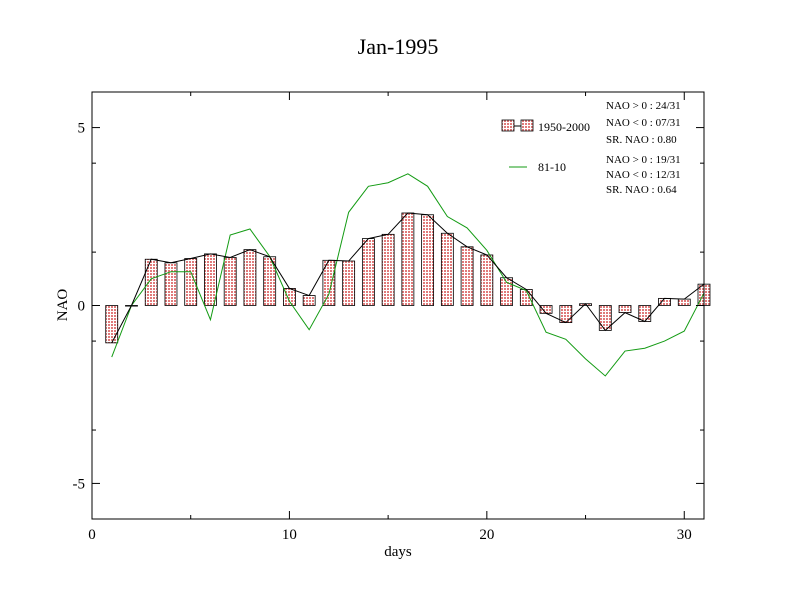 This screenshot has height=612, width=792. I want to click on chart-title: Jan-1995, so click(398, 46).